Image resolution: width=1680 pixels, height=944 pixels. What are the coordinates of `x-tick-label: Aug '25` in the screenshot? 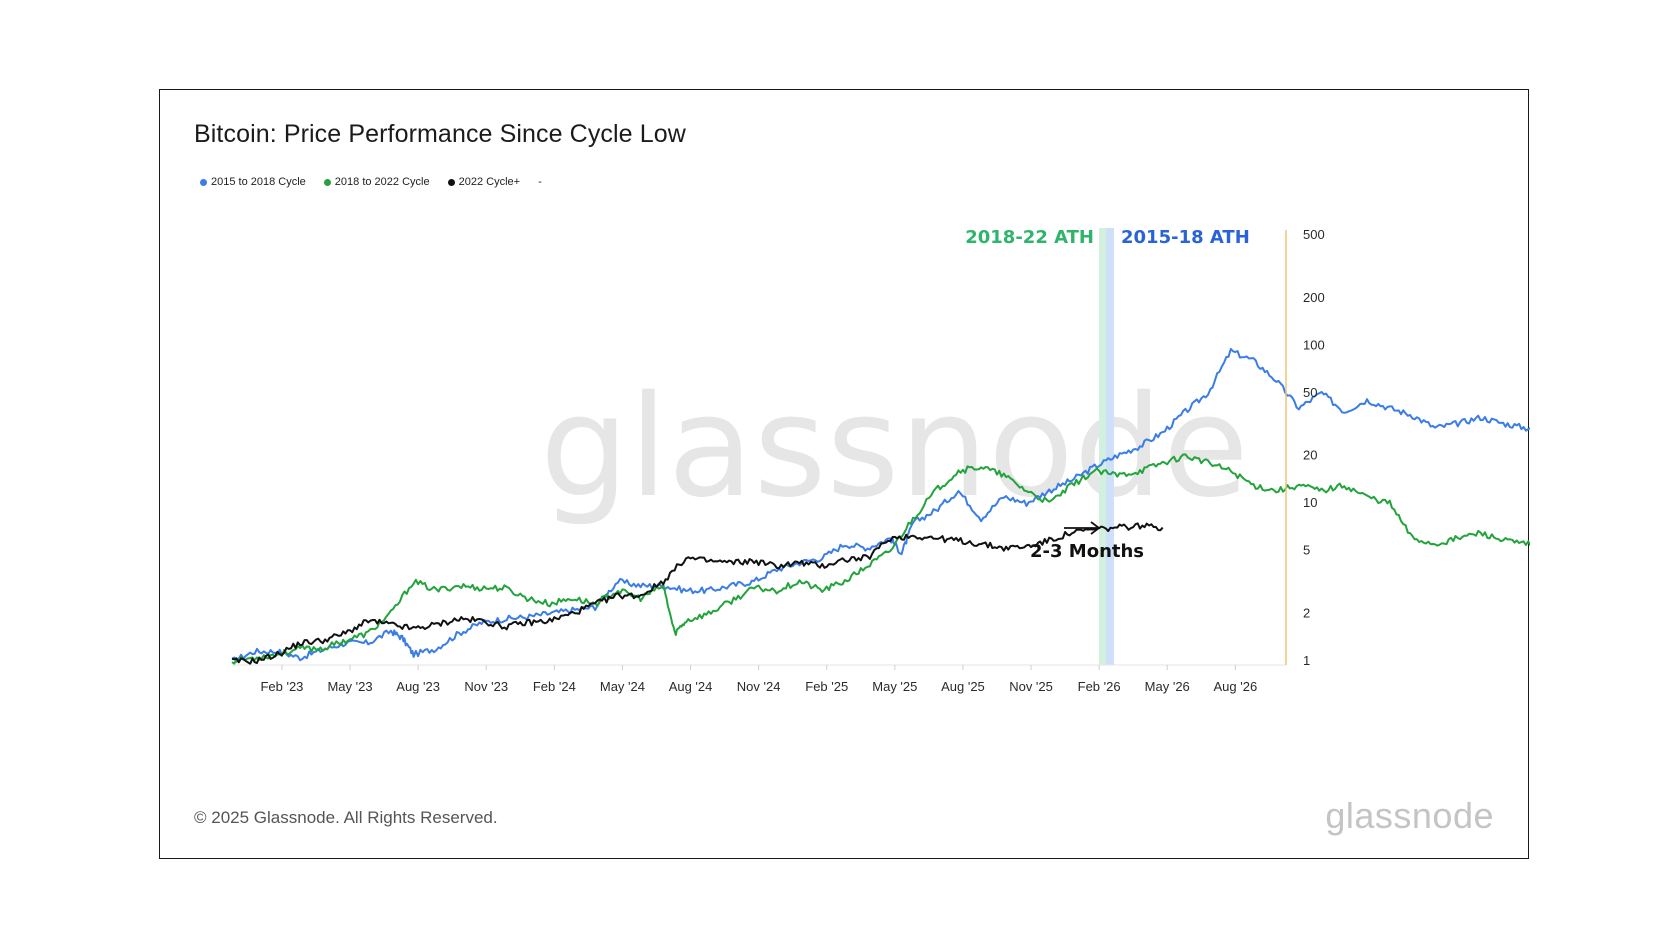 It's located at (963, 686).